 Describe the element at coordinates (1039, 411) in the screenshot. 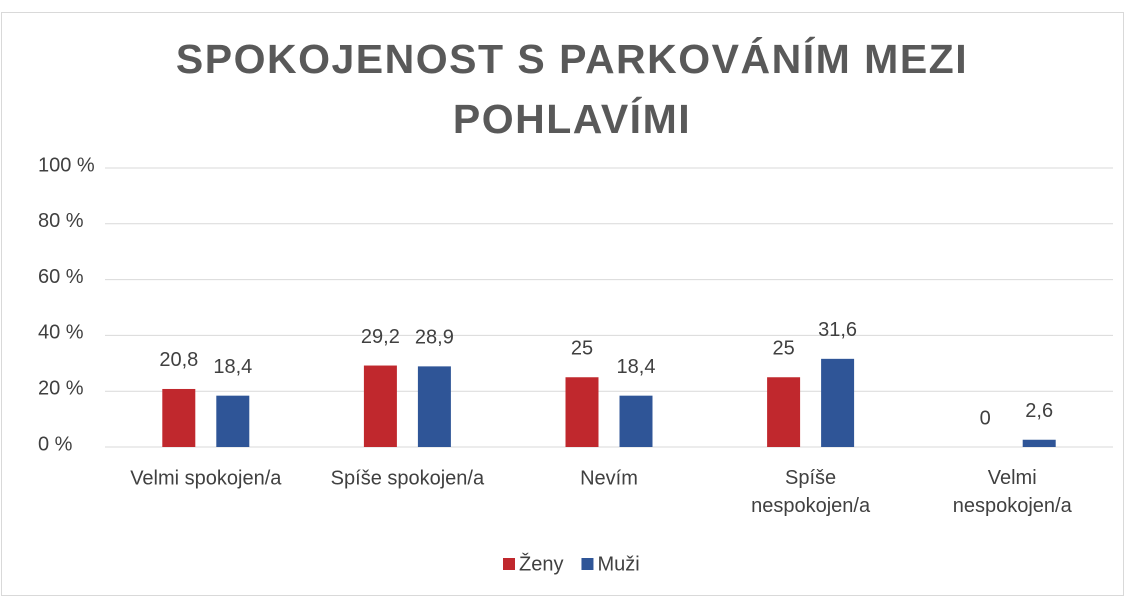

I see `value-label: 2,6` at that location.